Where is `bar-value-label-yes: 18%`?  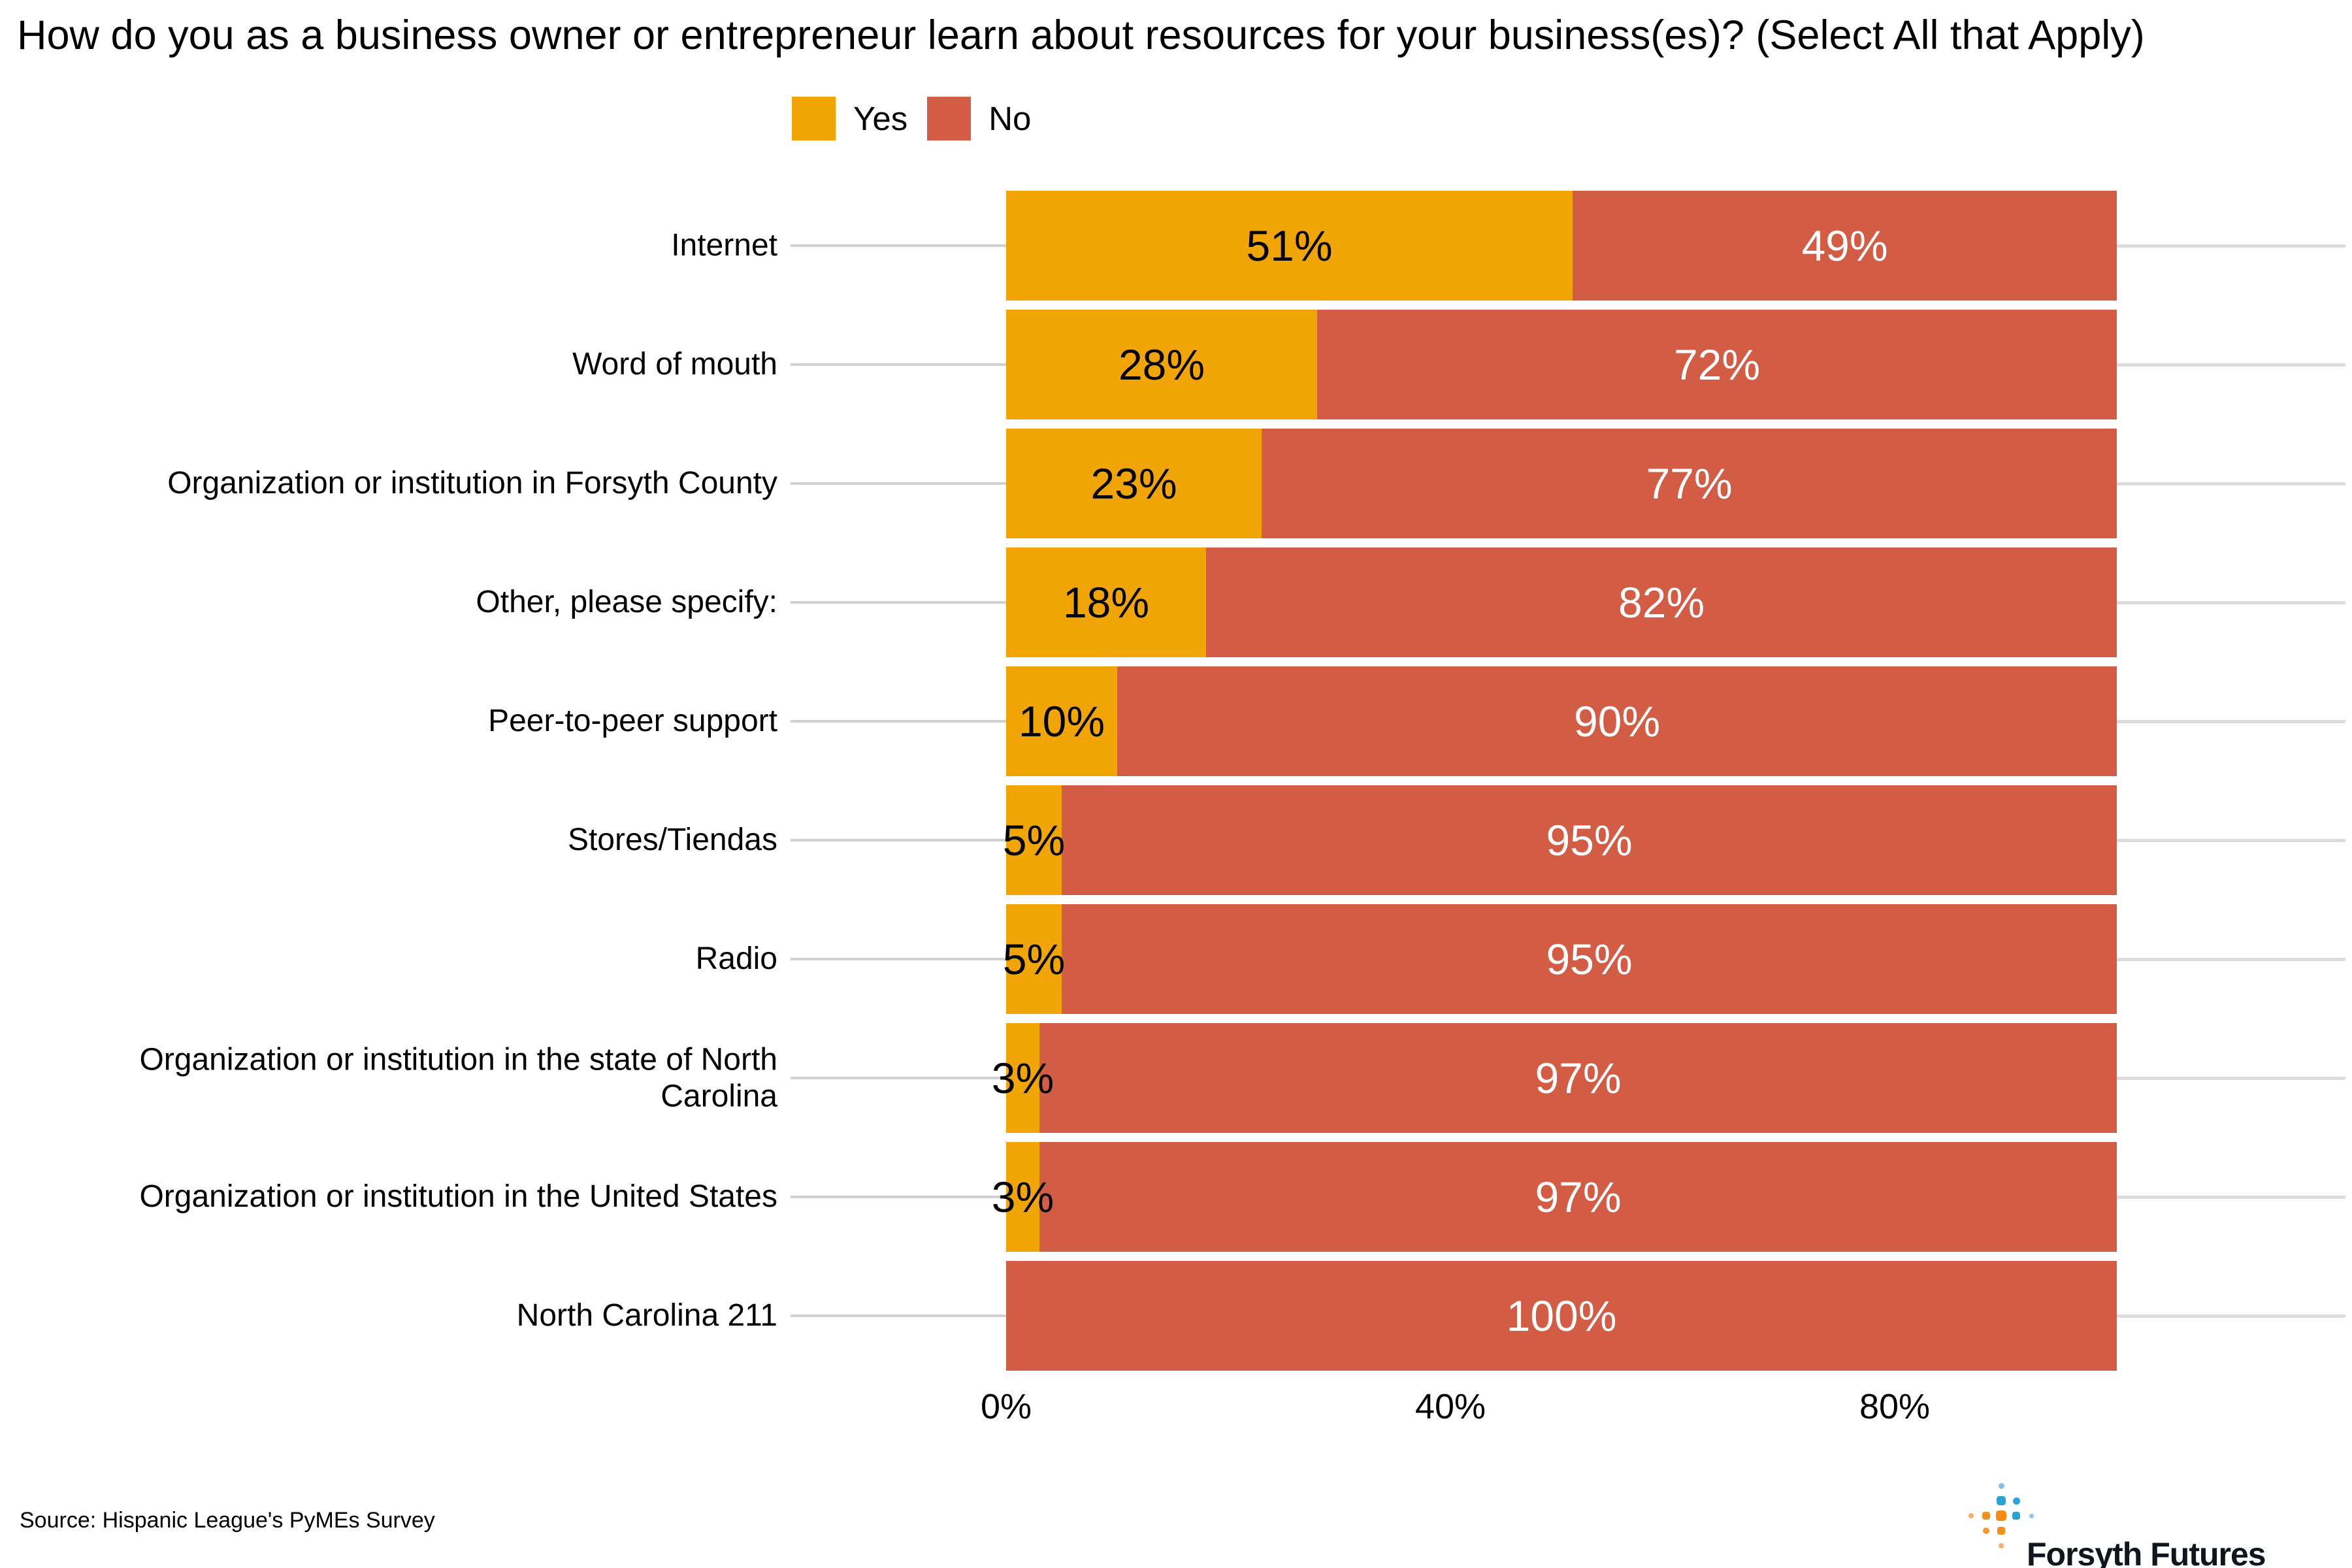 bar-value-label-yes: 18% is located at coordinates (1106, 602).